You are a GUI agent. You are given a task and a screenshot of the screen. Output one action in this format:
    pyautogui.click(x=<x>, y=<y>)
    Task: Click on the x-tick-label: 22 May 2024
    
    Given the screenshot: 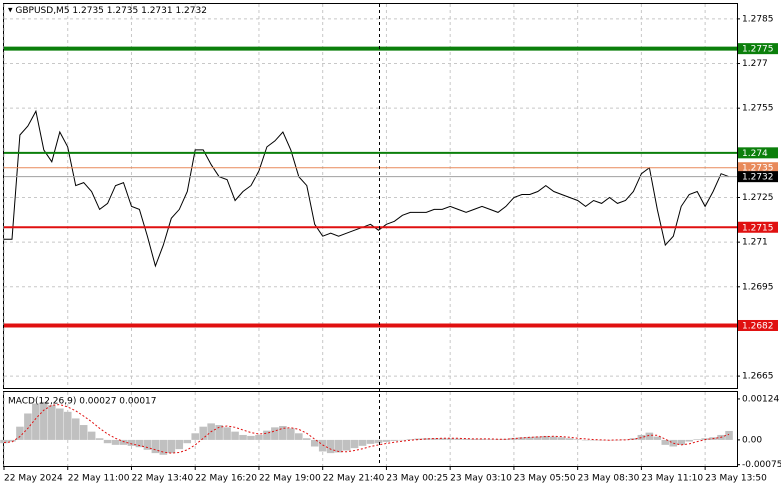 What is the action you would take?
    pyautogui.click(x=33, y=479)
    